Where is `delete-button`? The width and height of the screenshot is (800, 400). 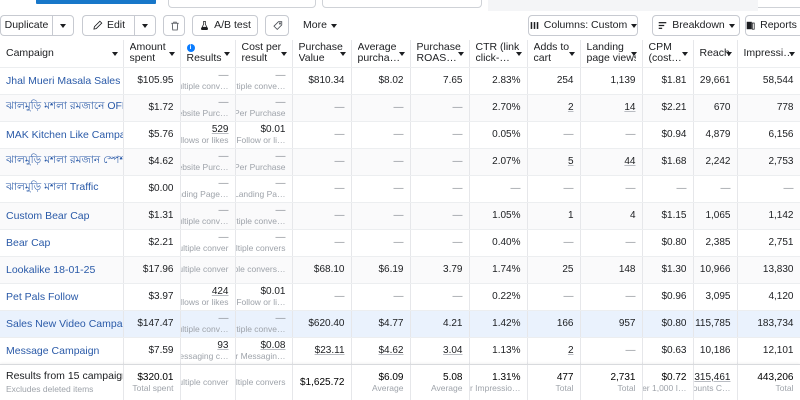
delete-button is located at coordinates (174, 25).